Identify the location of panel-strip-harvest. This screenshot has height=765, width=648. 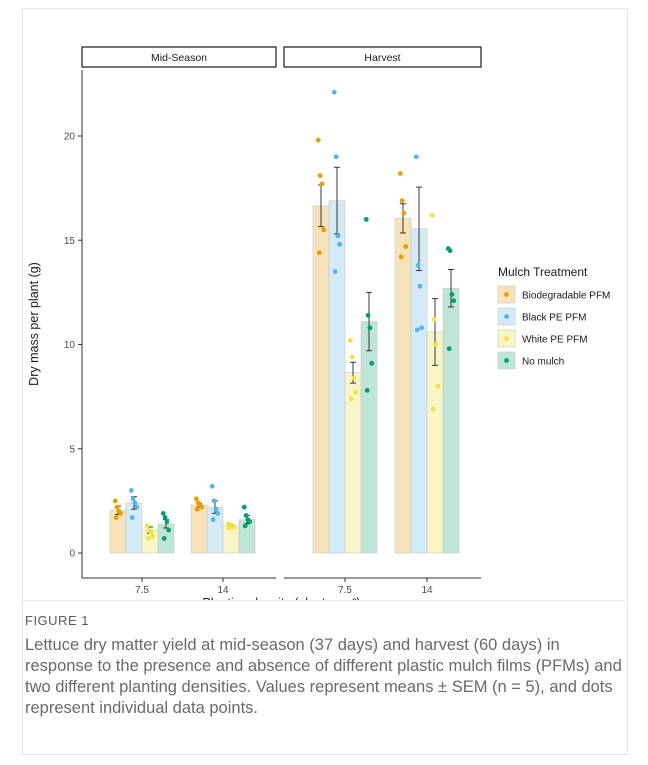
(382, 57).